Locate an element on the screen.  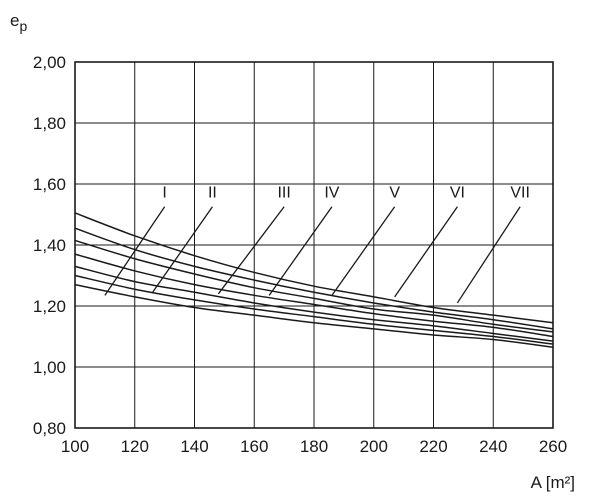
curve-labels: I II III IV V VI VII is located at coordinates (346, 193).